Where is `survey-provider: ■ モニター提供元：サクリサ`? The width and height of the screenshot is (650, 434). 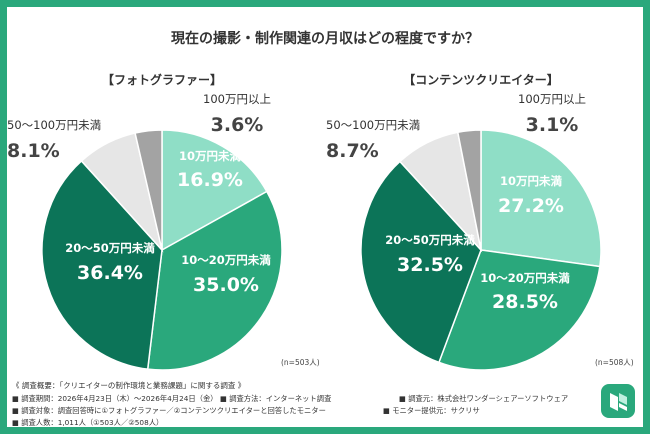 survey-provider: ■ モニター提供元：サクリサ is located at coordinates (431, 410).